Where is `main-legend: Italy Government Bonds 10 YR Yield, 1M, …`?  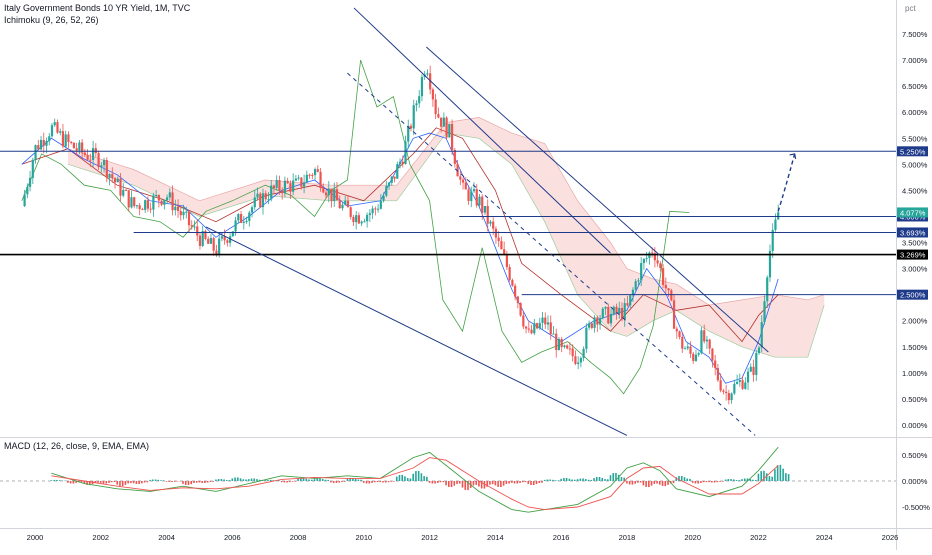
main-legend: Italy Government Bonds 10 YR Yield, 1M, … is located at coordinates (97, 8).